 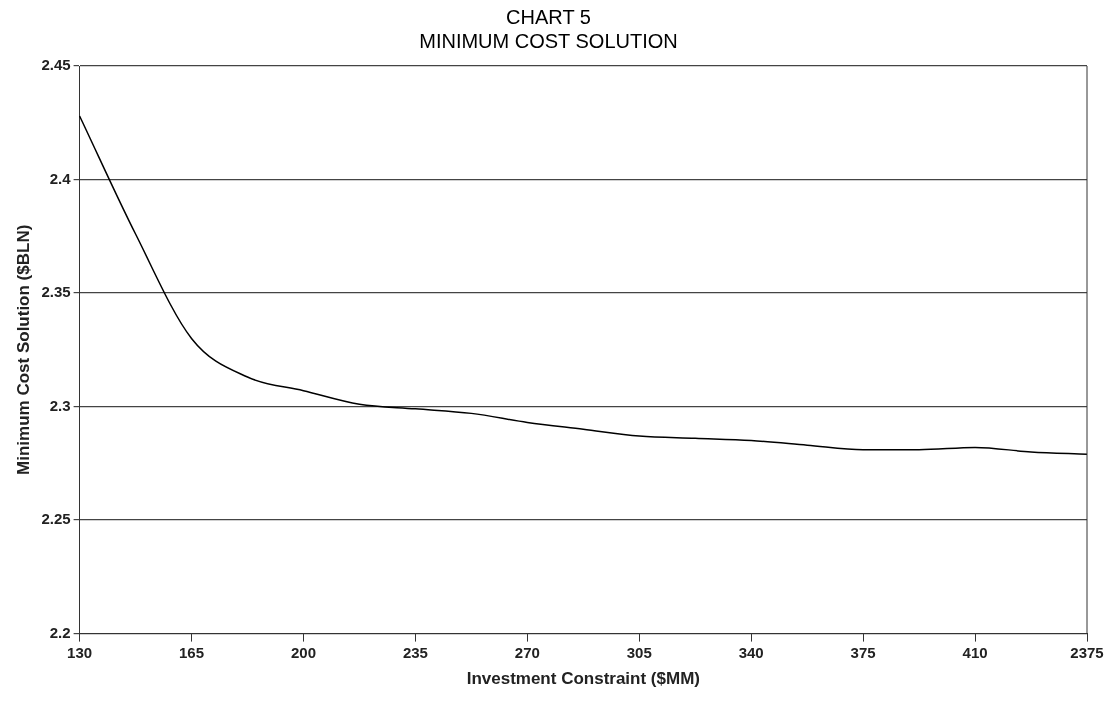 What do you see at coordinates (975, 652) in the screenshot?
I see `x-tick-label: 410` at bounding box center [975, 652].